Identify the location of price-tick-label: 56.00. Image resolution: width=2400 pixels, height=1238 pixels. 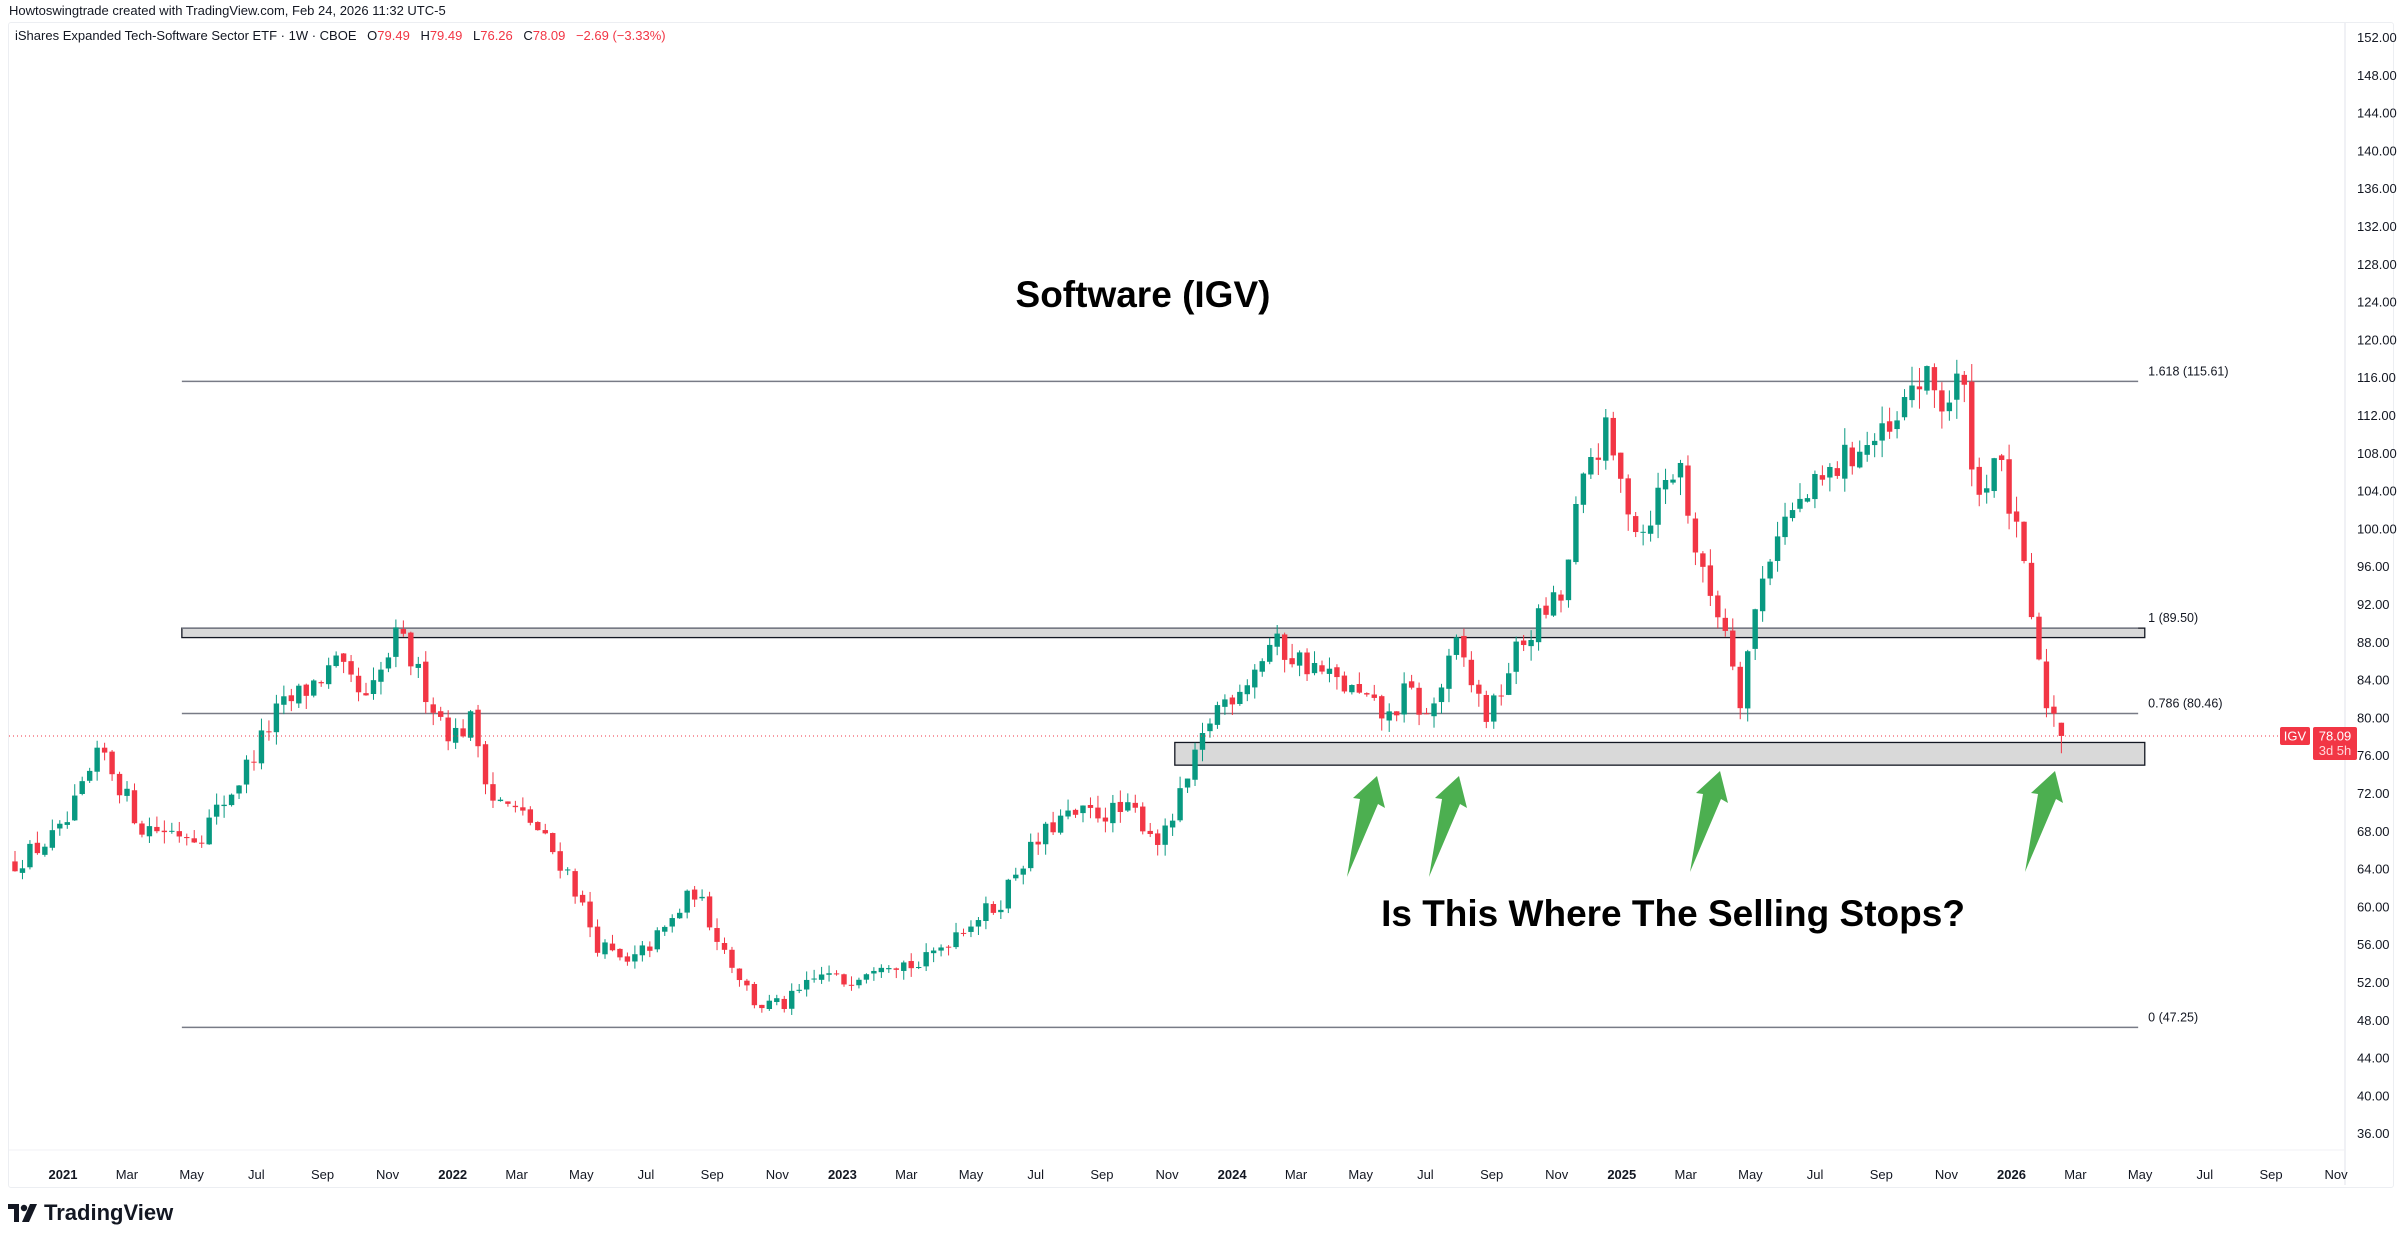
(2373, 944).